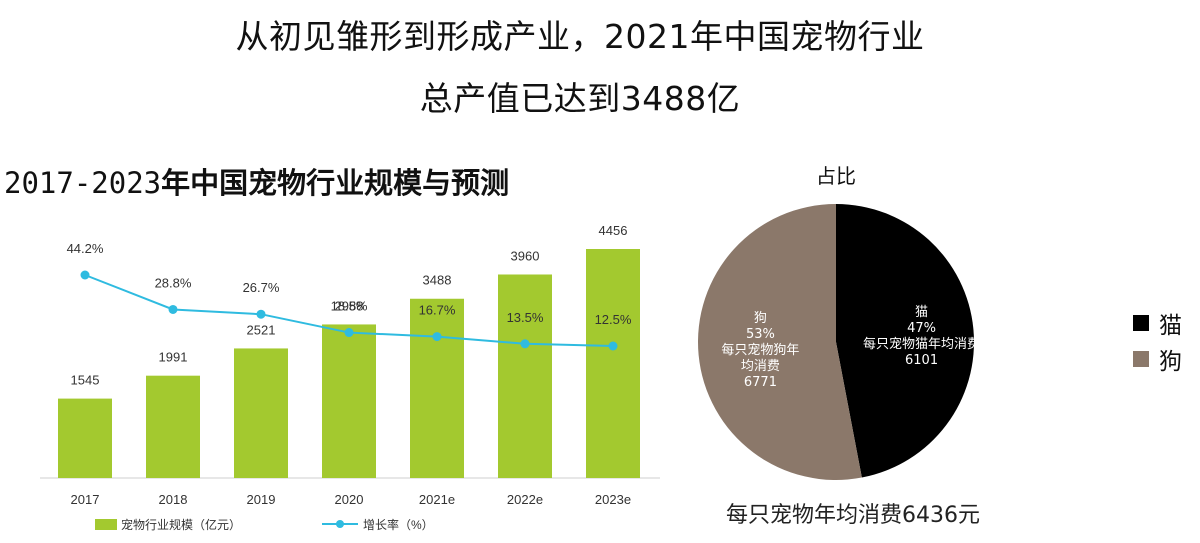 The width and height of the screenshot is (1200, 543). I want to click on pie-legend-item-dog: 狗, so click(1157, 359).